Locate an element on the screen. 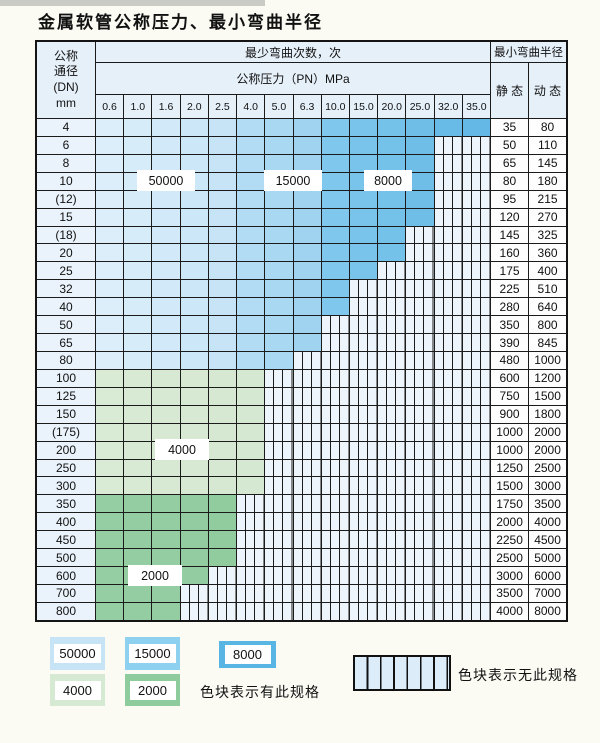  cell-dn: 800 is located at coordinates (66, 611).